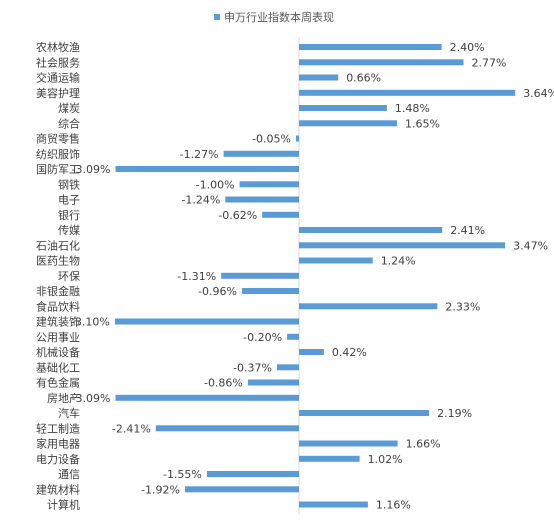  What do you see at coordinates (58, 489) in the screenshot?
I see `category-label: 建筑材料` at bounding box center [58, 489].